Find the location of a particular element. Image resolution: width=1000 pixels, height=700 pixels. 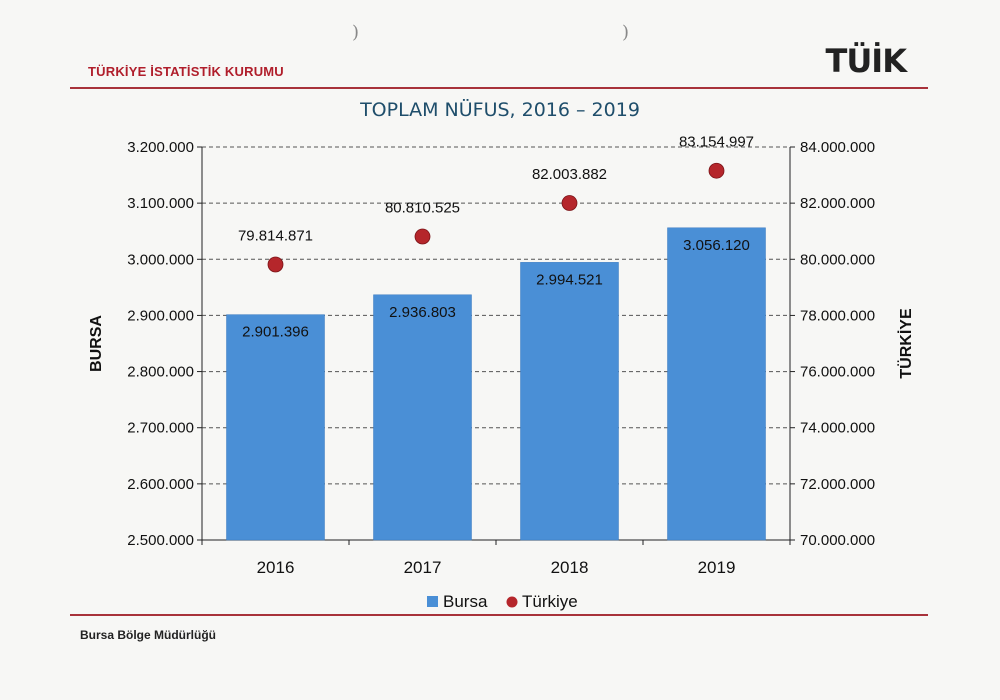

chart-title: TOPLAM NÜFUS, 2016 – 2019 is located at coordinates (499, 109).